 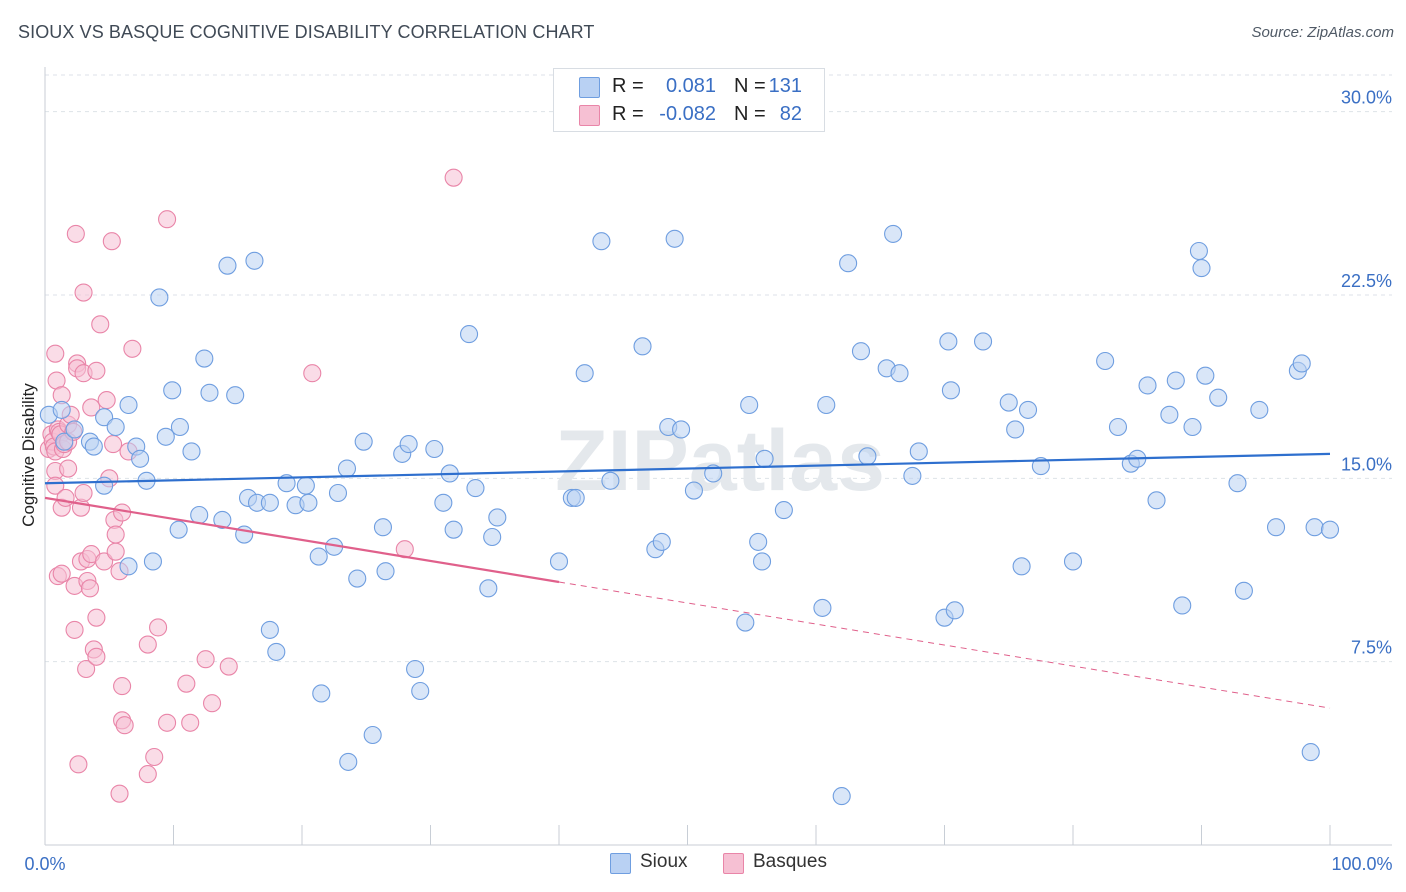 What do you see at coordinates (790, 114) in the screenshot?
I see `legend-n-value: 82` at bounding box center [790, 114].